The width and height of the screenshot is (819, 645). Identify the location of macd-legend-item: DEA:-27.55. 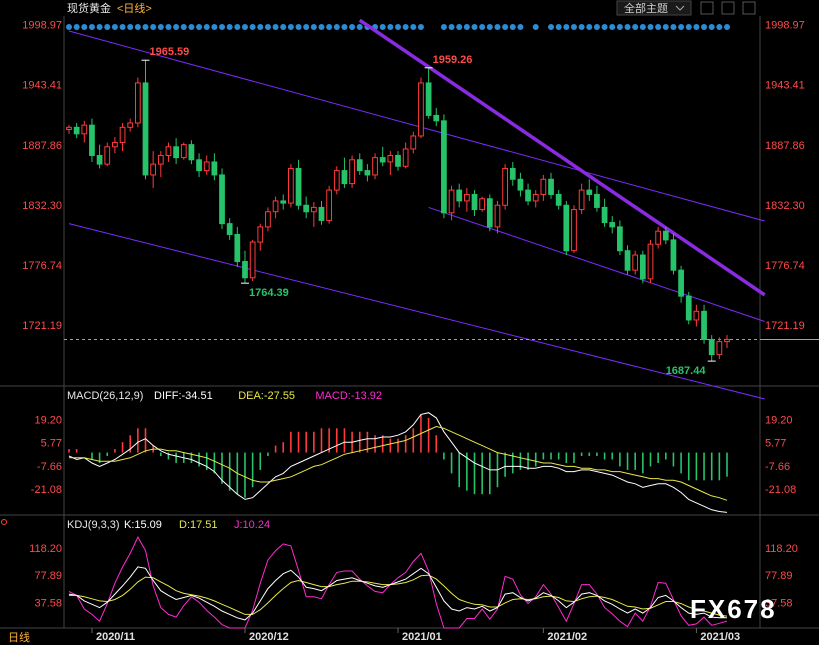
(266, 396).